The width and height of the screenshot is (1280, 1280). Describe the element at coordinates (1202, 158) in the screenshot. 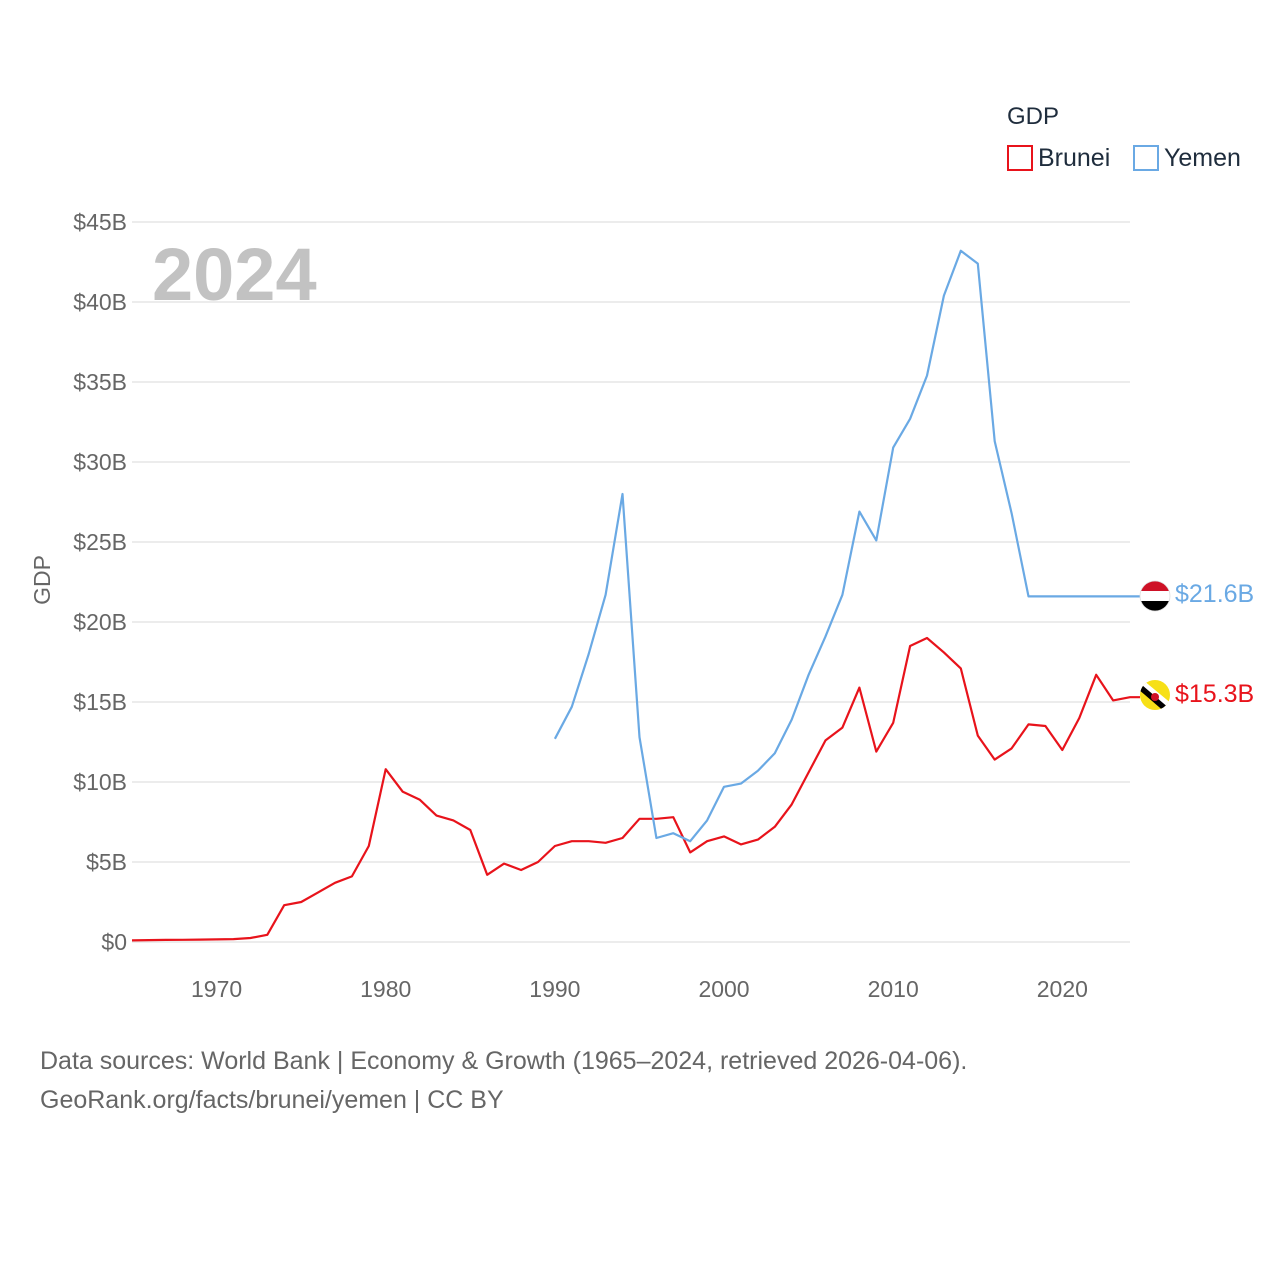

I see `legend-label-yemen: Yemen` at that location.